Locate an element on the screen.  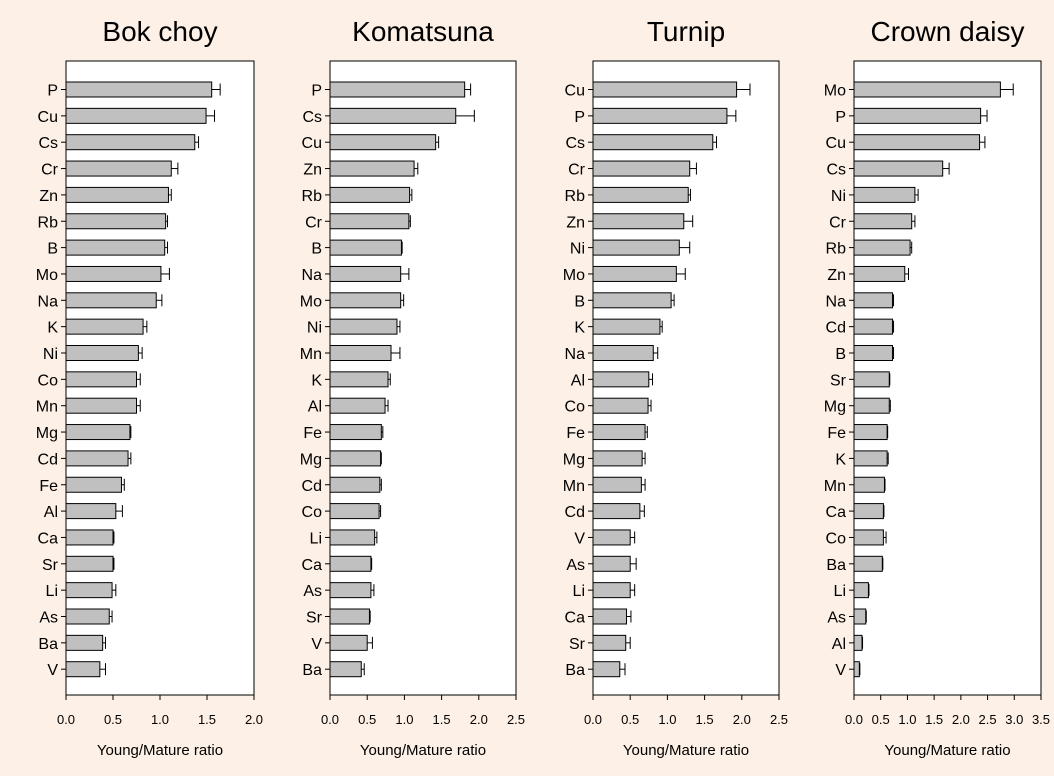
category-label: Fe is located at coordinates (836, 433).